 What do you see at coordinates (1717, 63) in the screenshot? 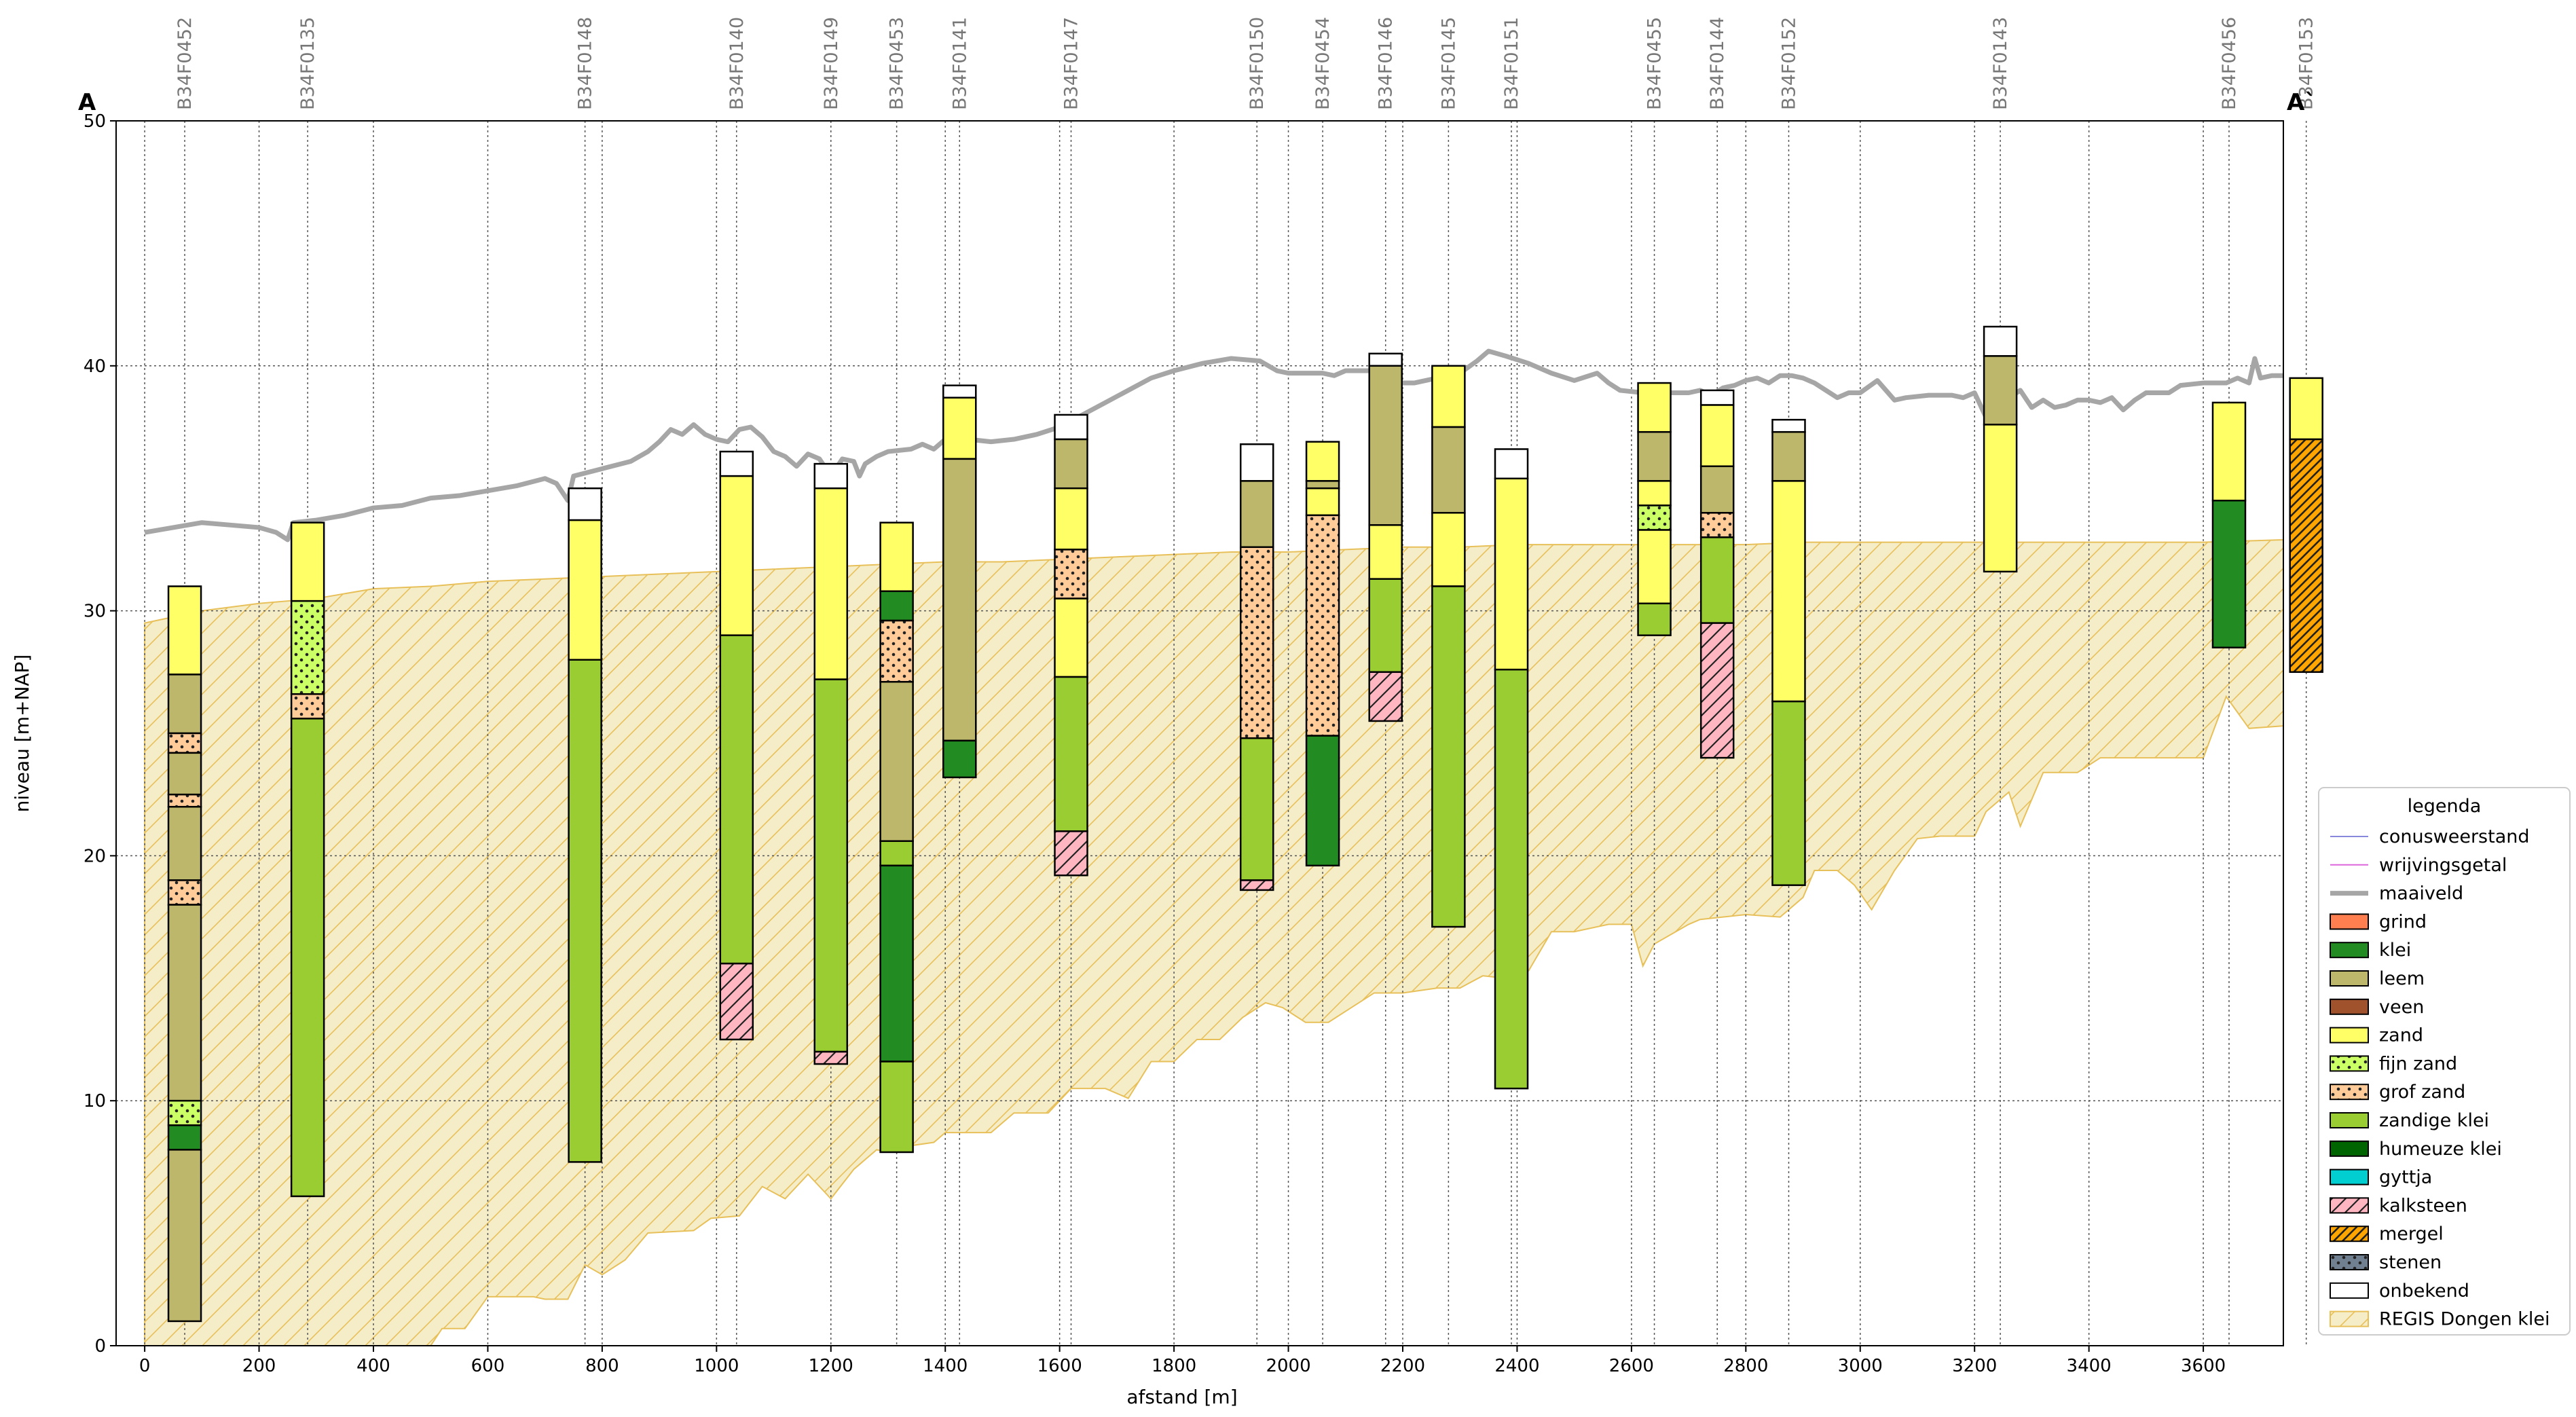
I see `borehole-label: B34F0144` at bounding box center [1717, 63].